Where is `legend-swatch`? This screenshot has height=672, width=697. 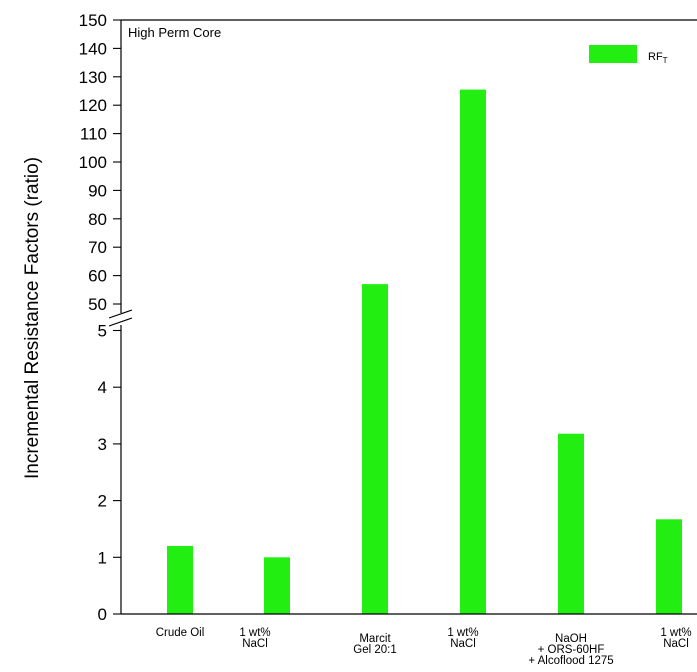 legend-swatch is located at coordinates (613, 54).